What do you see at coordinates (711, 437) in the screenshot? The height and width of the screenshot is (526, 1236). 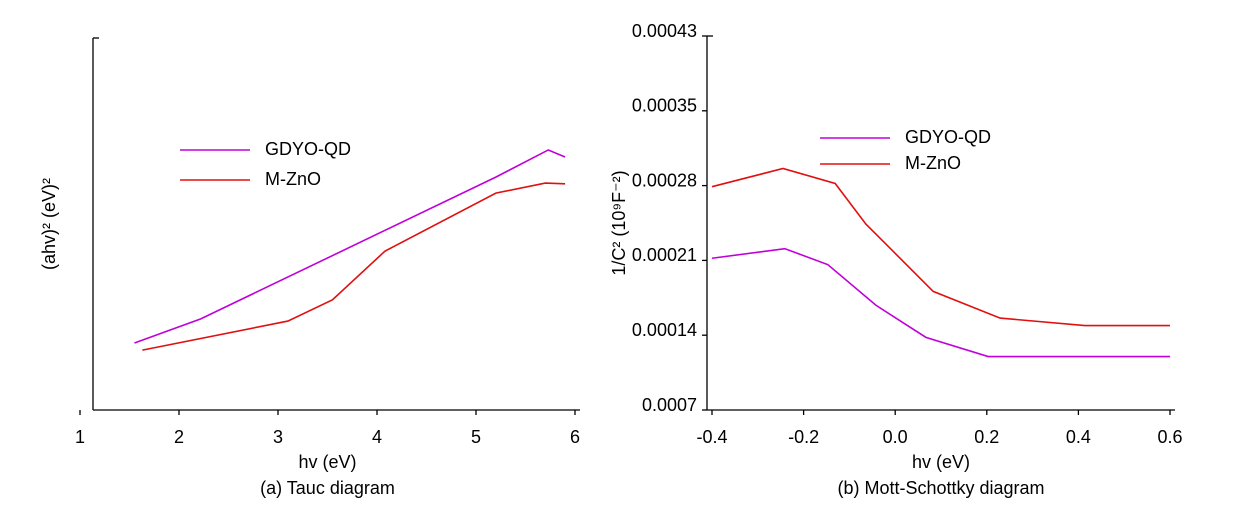 I see `x-tick-label: -0.4` at bounding box center [711, 437].